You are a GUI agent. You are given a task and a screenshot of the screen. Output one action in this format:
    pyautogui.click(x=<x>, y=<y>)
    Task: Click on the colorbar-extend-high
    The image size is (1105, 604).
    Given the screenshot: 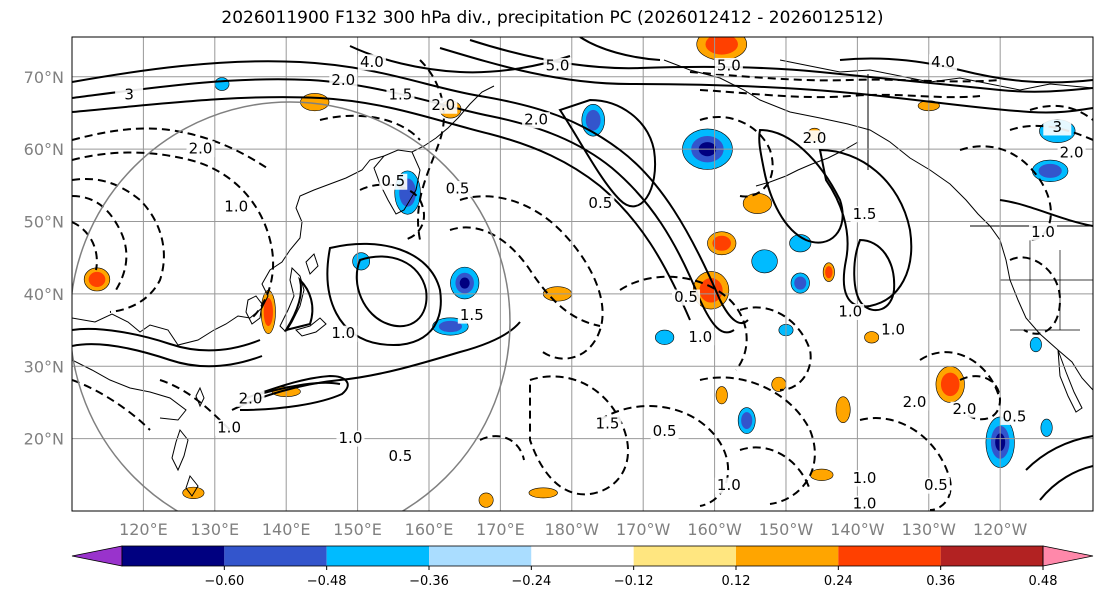 What is the action you would take?
    pyautogui.click(x=1068, y=556)
    